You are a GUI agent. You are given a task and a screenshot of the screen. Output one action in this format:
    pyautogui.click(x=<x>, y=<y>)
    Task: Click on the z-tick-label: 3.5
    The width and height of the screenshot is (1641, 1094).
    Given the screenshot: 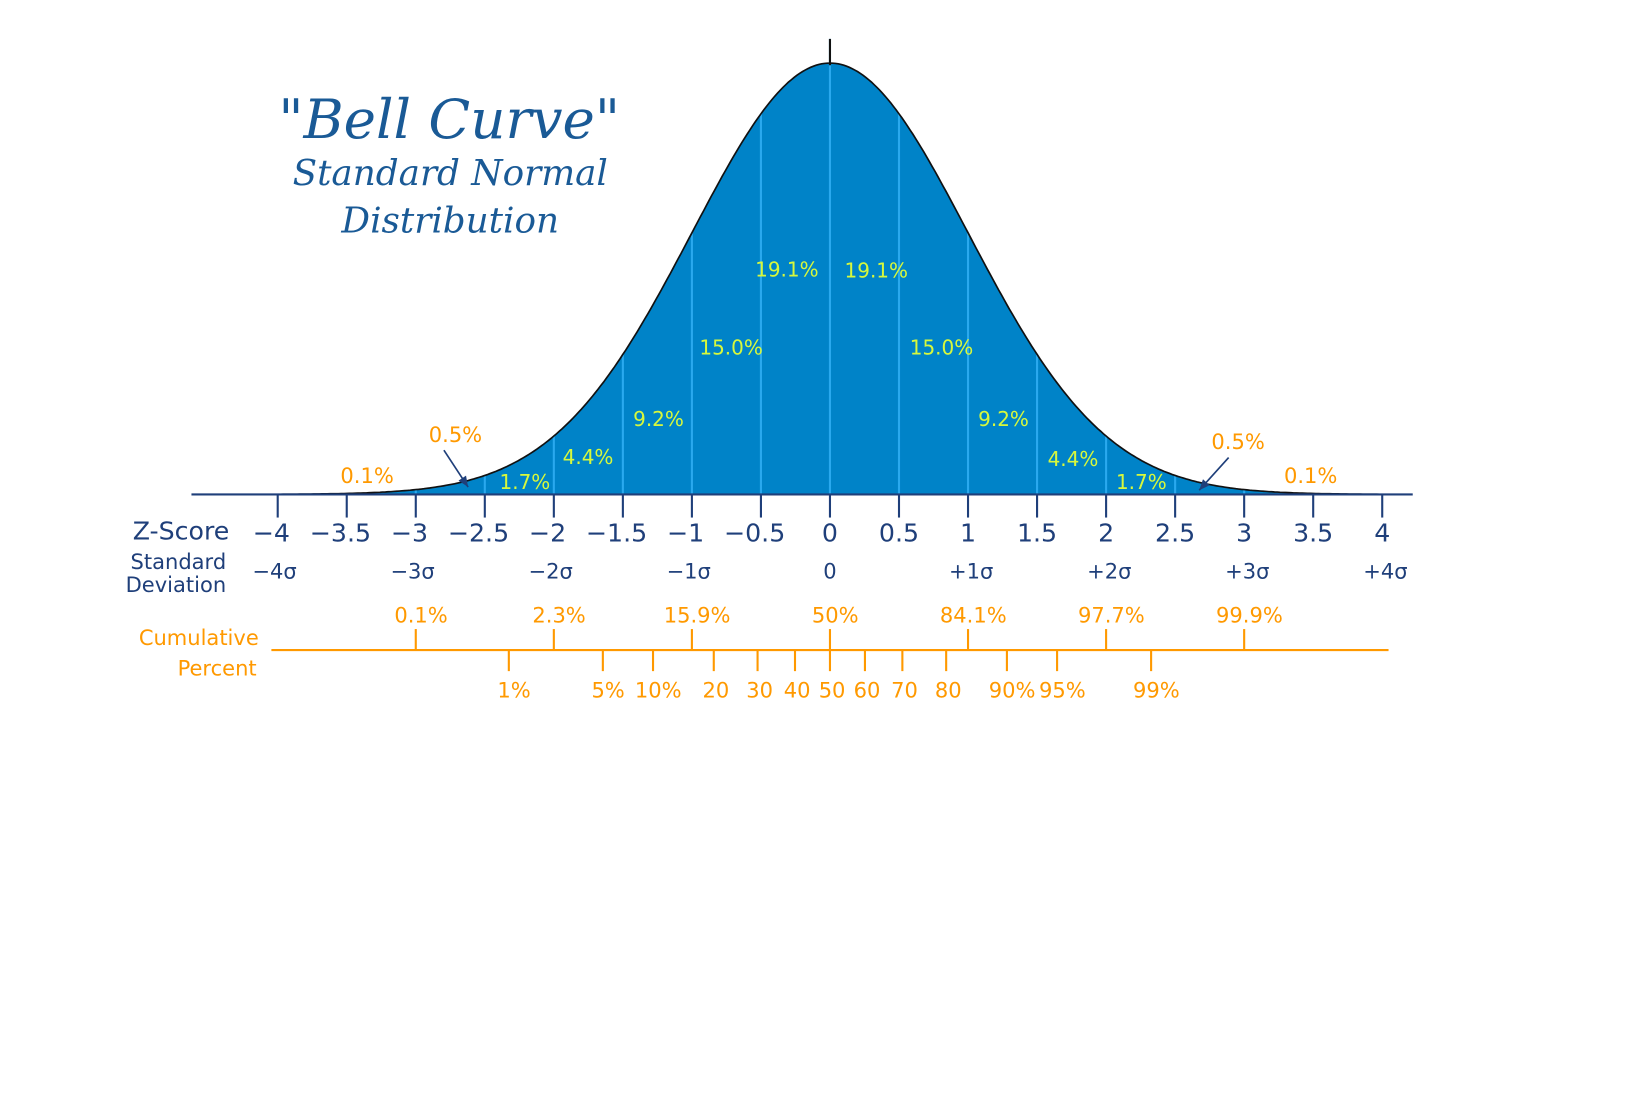 What is the action you would take?
    pyautogui.click(x=1313, y=533)
    